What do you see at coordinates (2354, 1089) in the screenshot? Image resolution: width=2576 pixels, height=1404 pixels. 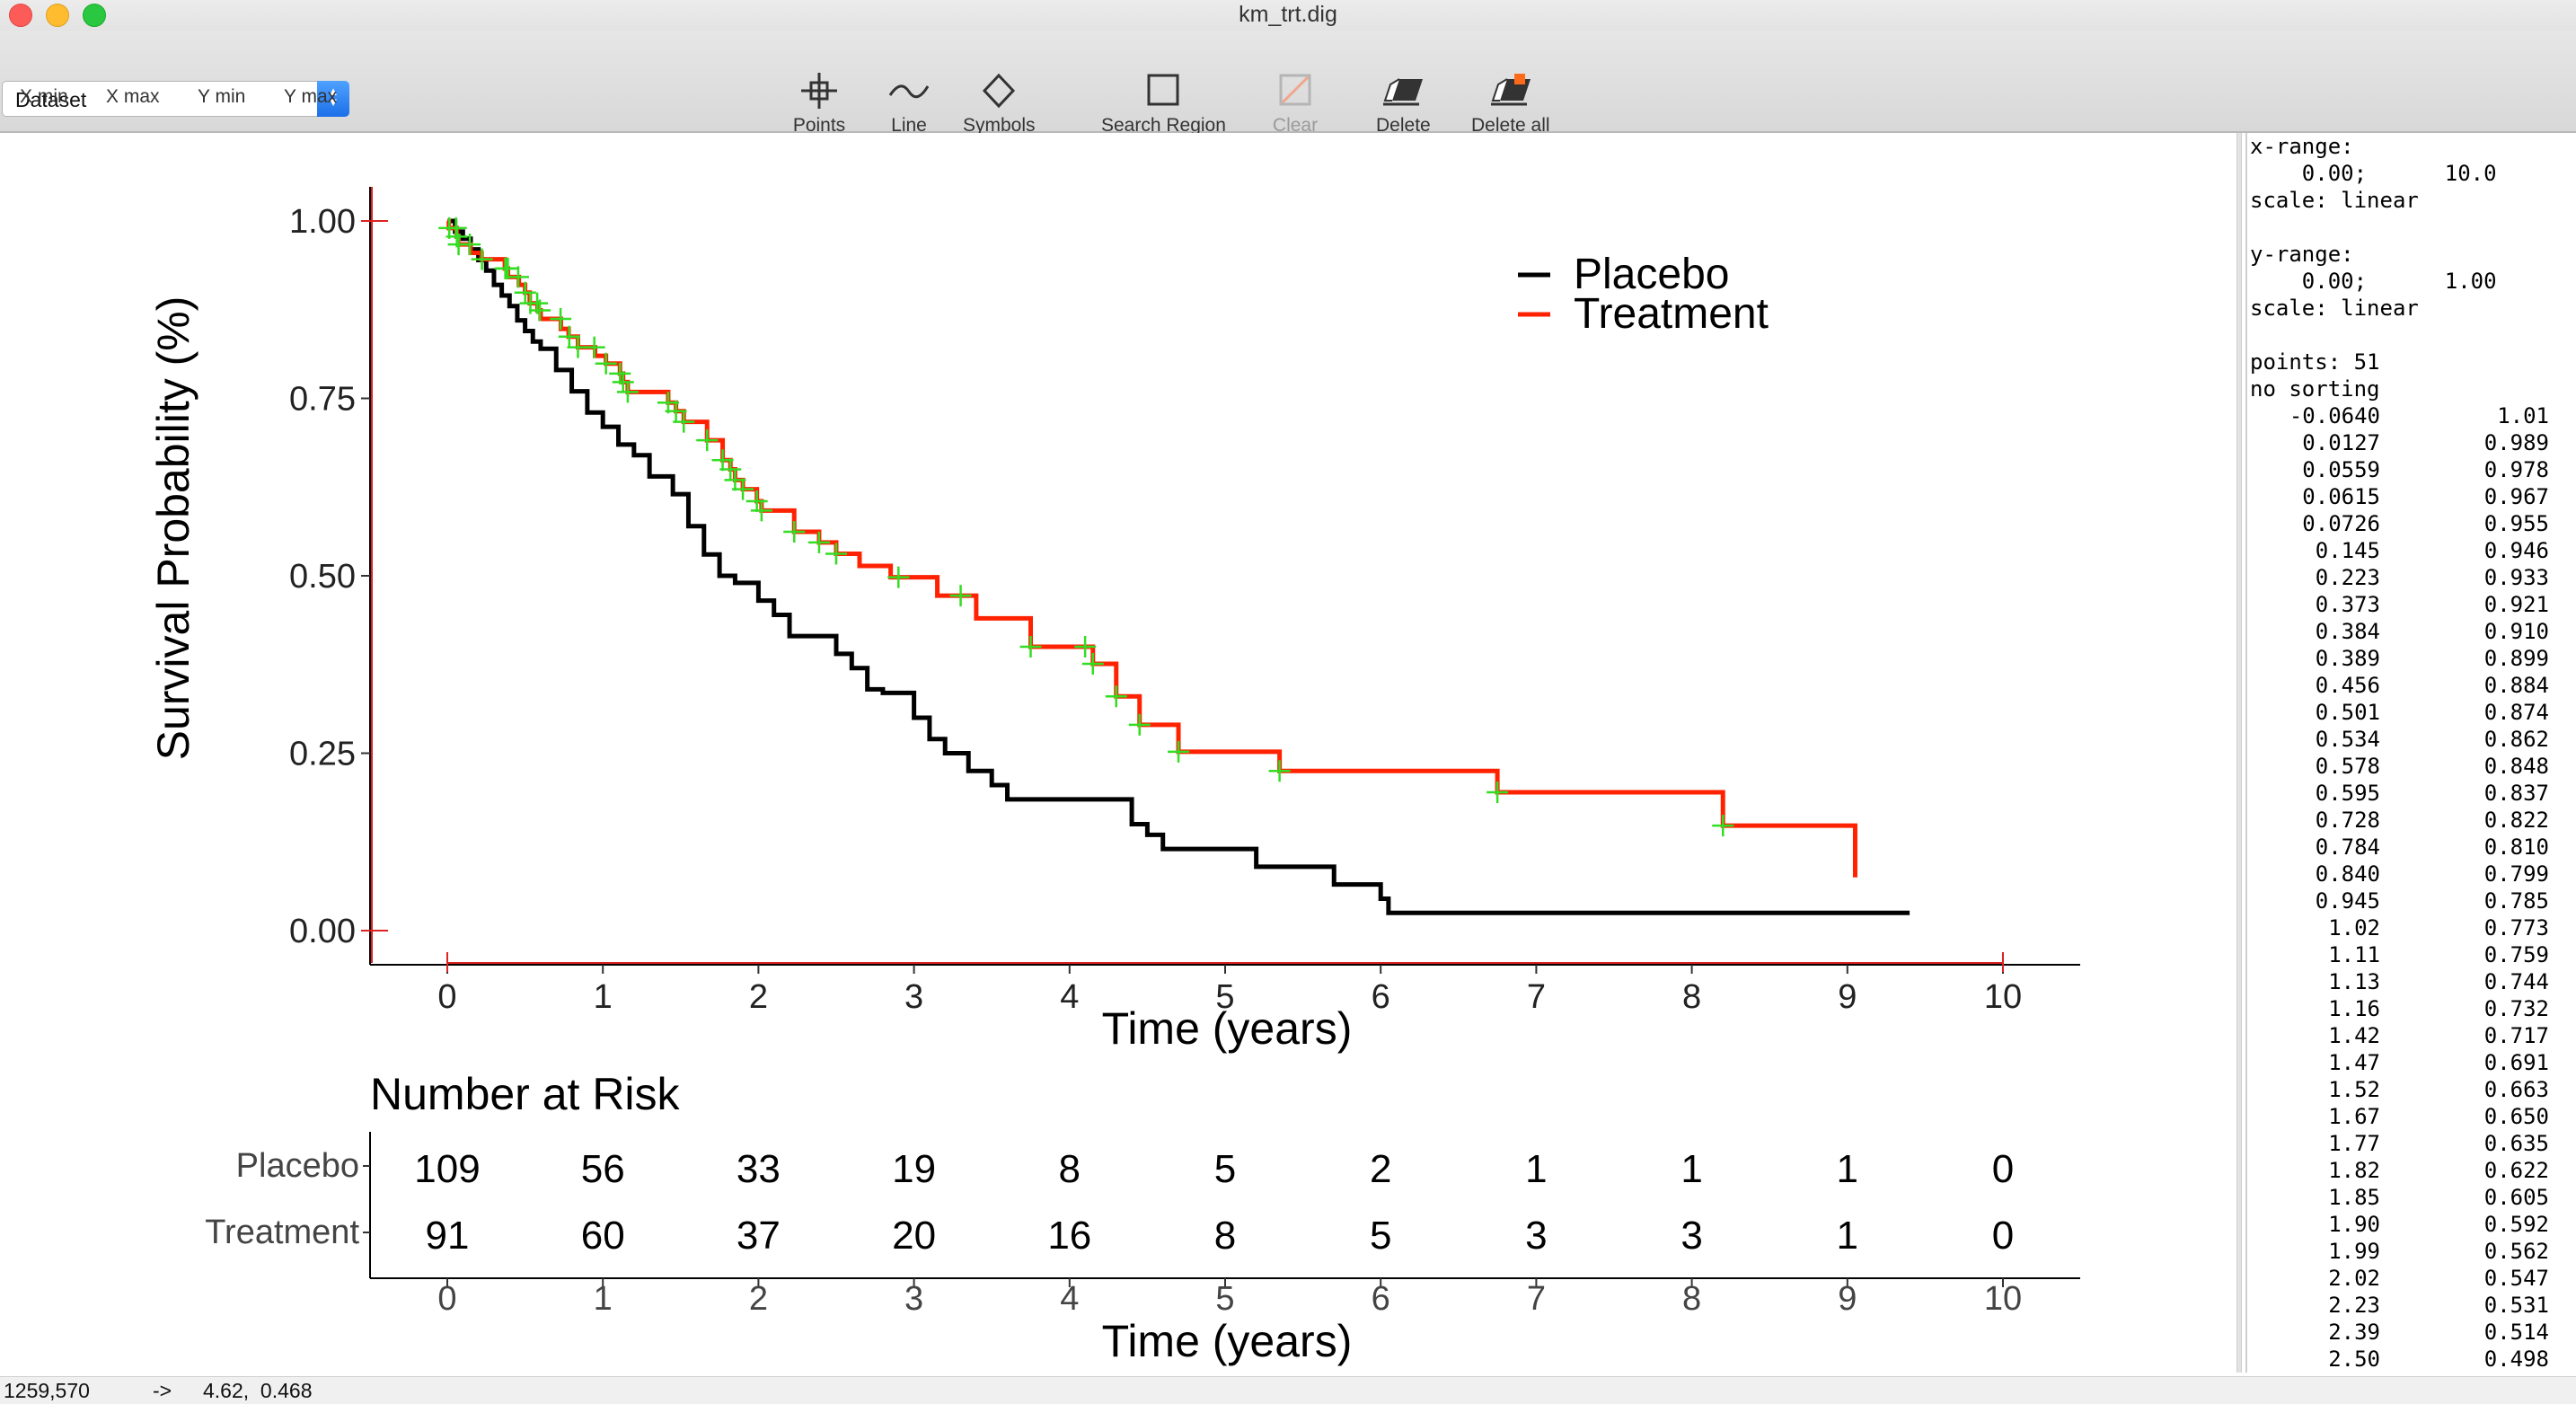 I see `point-x: 1.52` at bounding box center [2354, 1089].